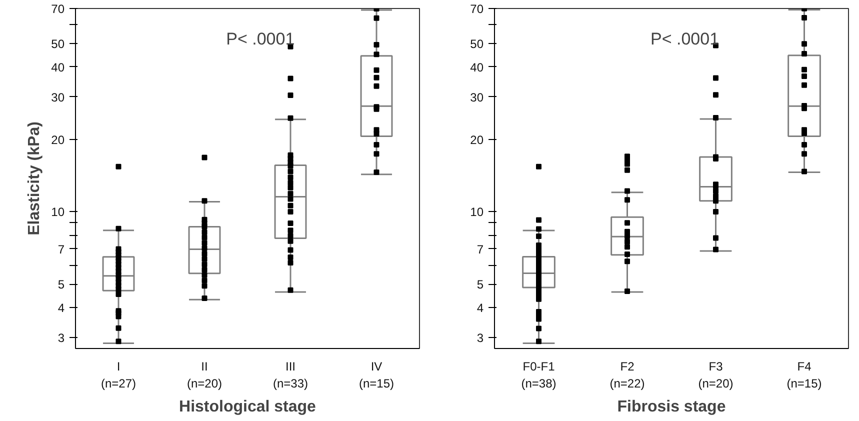 This screenshot has width=859, height=421. What do you see at coordinates (204, 375) in the screenshot?
I see `x-tick-label: II (n=20)` at bounding box center [204, 375].